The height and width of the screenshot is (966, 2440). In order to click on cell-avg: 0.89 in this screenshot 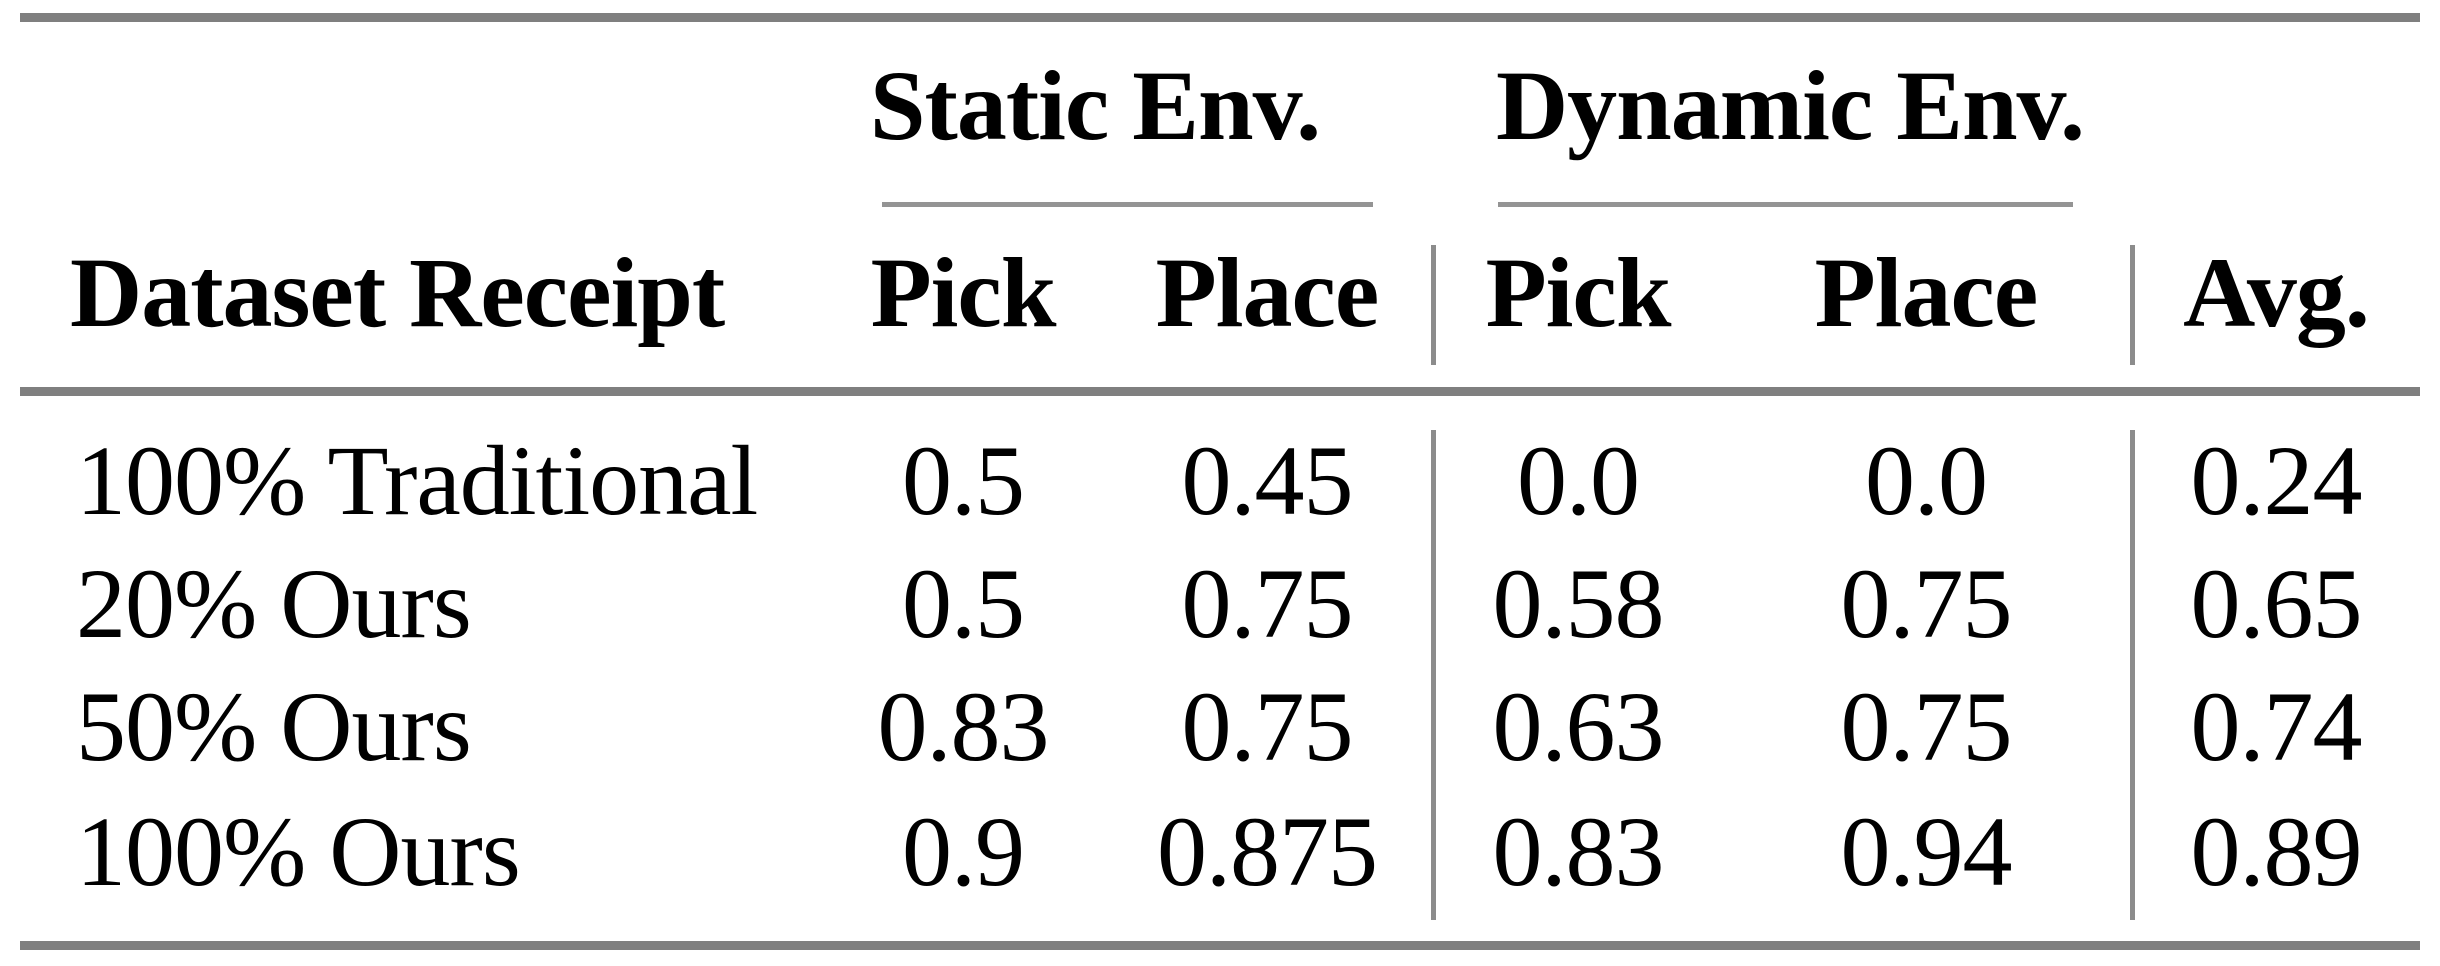, I will do `click(2276, 851)`.